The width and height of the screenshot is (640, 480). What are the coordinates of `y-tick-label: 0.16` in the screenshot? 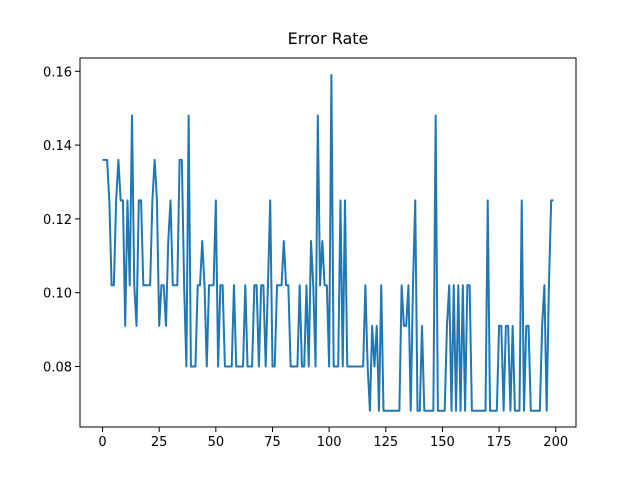 It's located at (57, 72).